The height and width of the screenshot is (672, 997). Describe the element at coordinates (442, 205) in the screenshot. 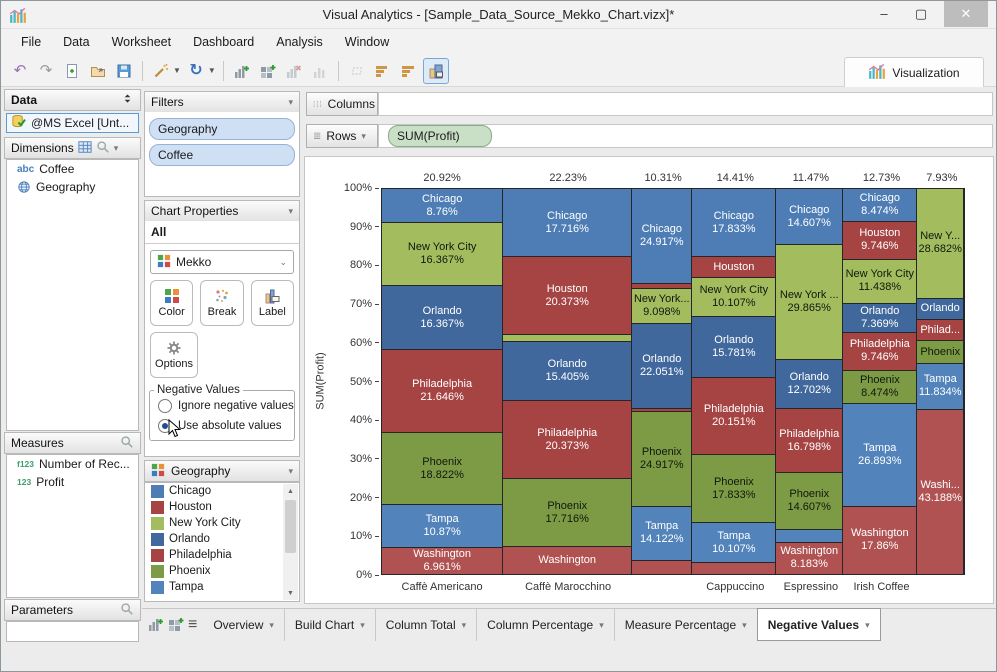

I see `mekko-segment: Chicago 8.76%` at that location.